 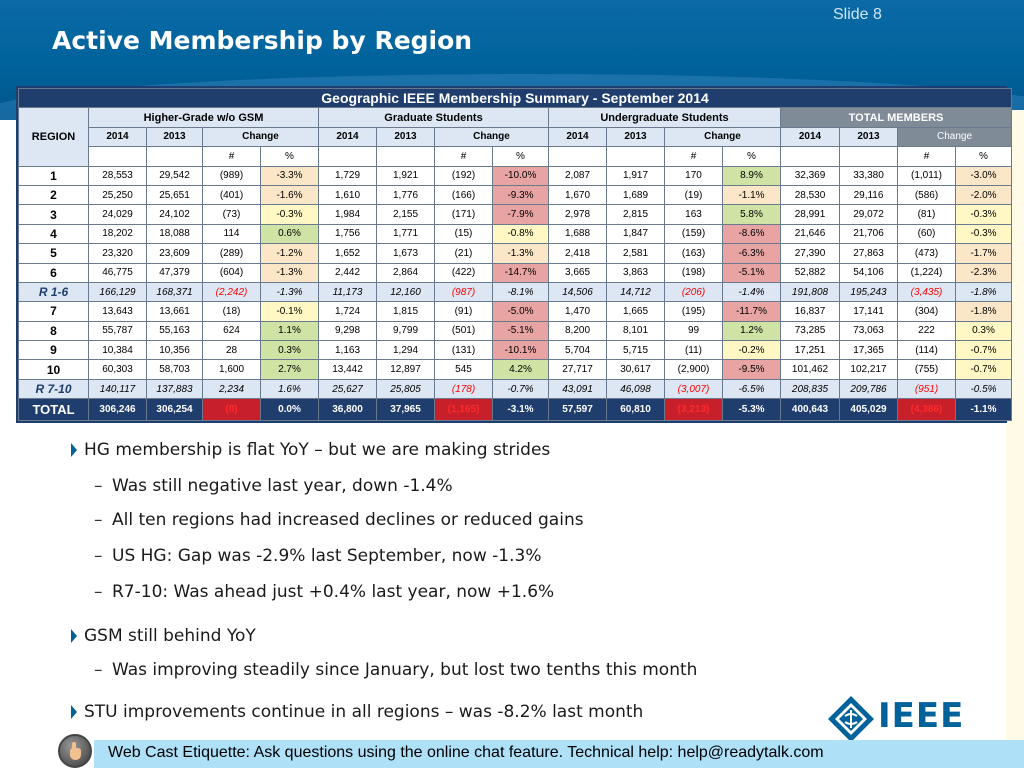 What do you see at coordinates (751, 410) in the screenshot?
I see `table-cell: -5.3%` at bounding box center [751, 410].